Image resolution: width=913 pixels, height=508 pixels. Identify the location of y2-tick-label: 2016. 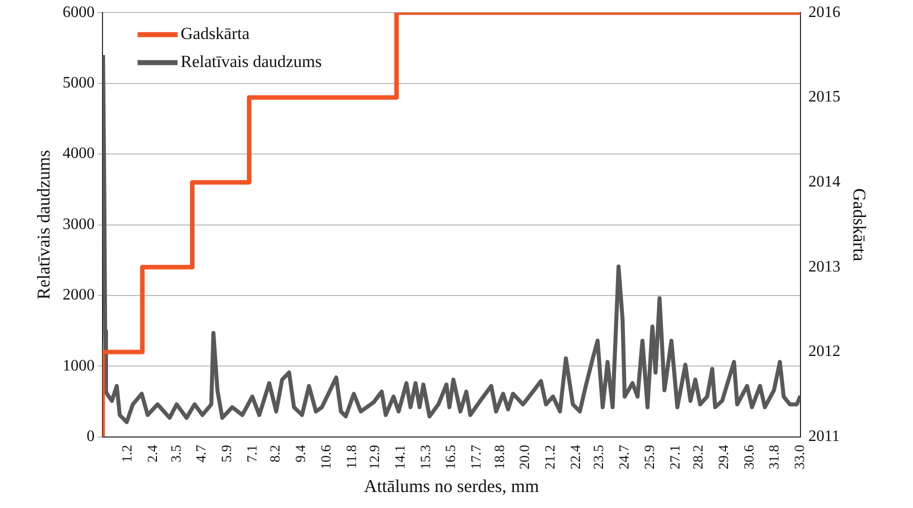
(824, 12).